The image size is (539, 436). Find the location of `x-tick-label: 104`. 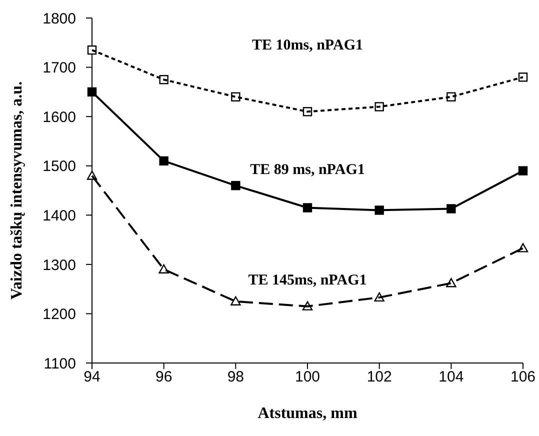

x-tick-label: 104 is located at coordinates (451, 377).